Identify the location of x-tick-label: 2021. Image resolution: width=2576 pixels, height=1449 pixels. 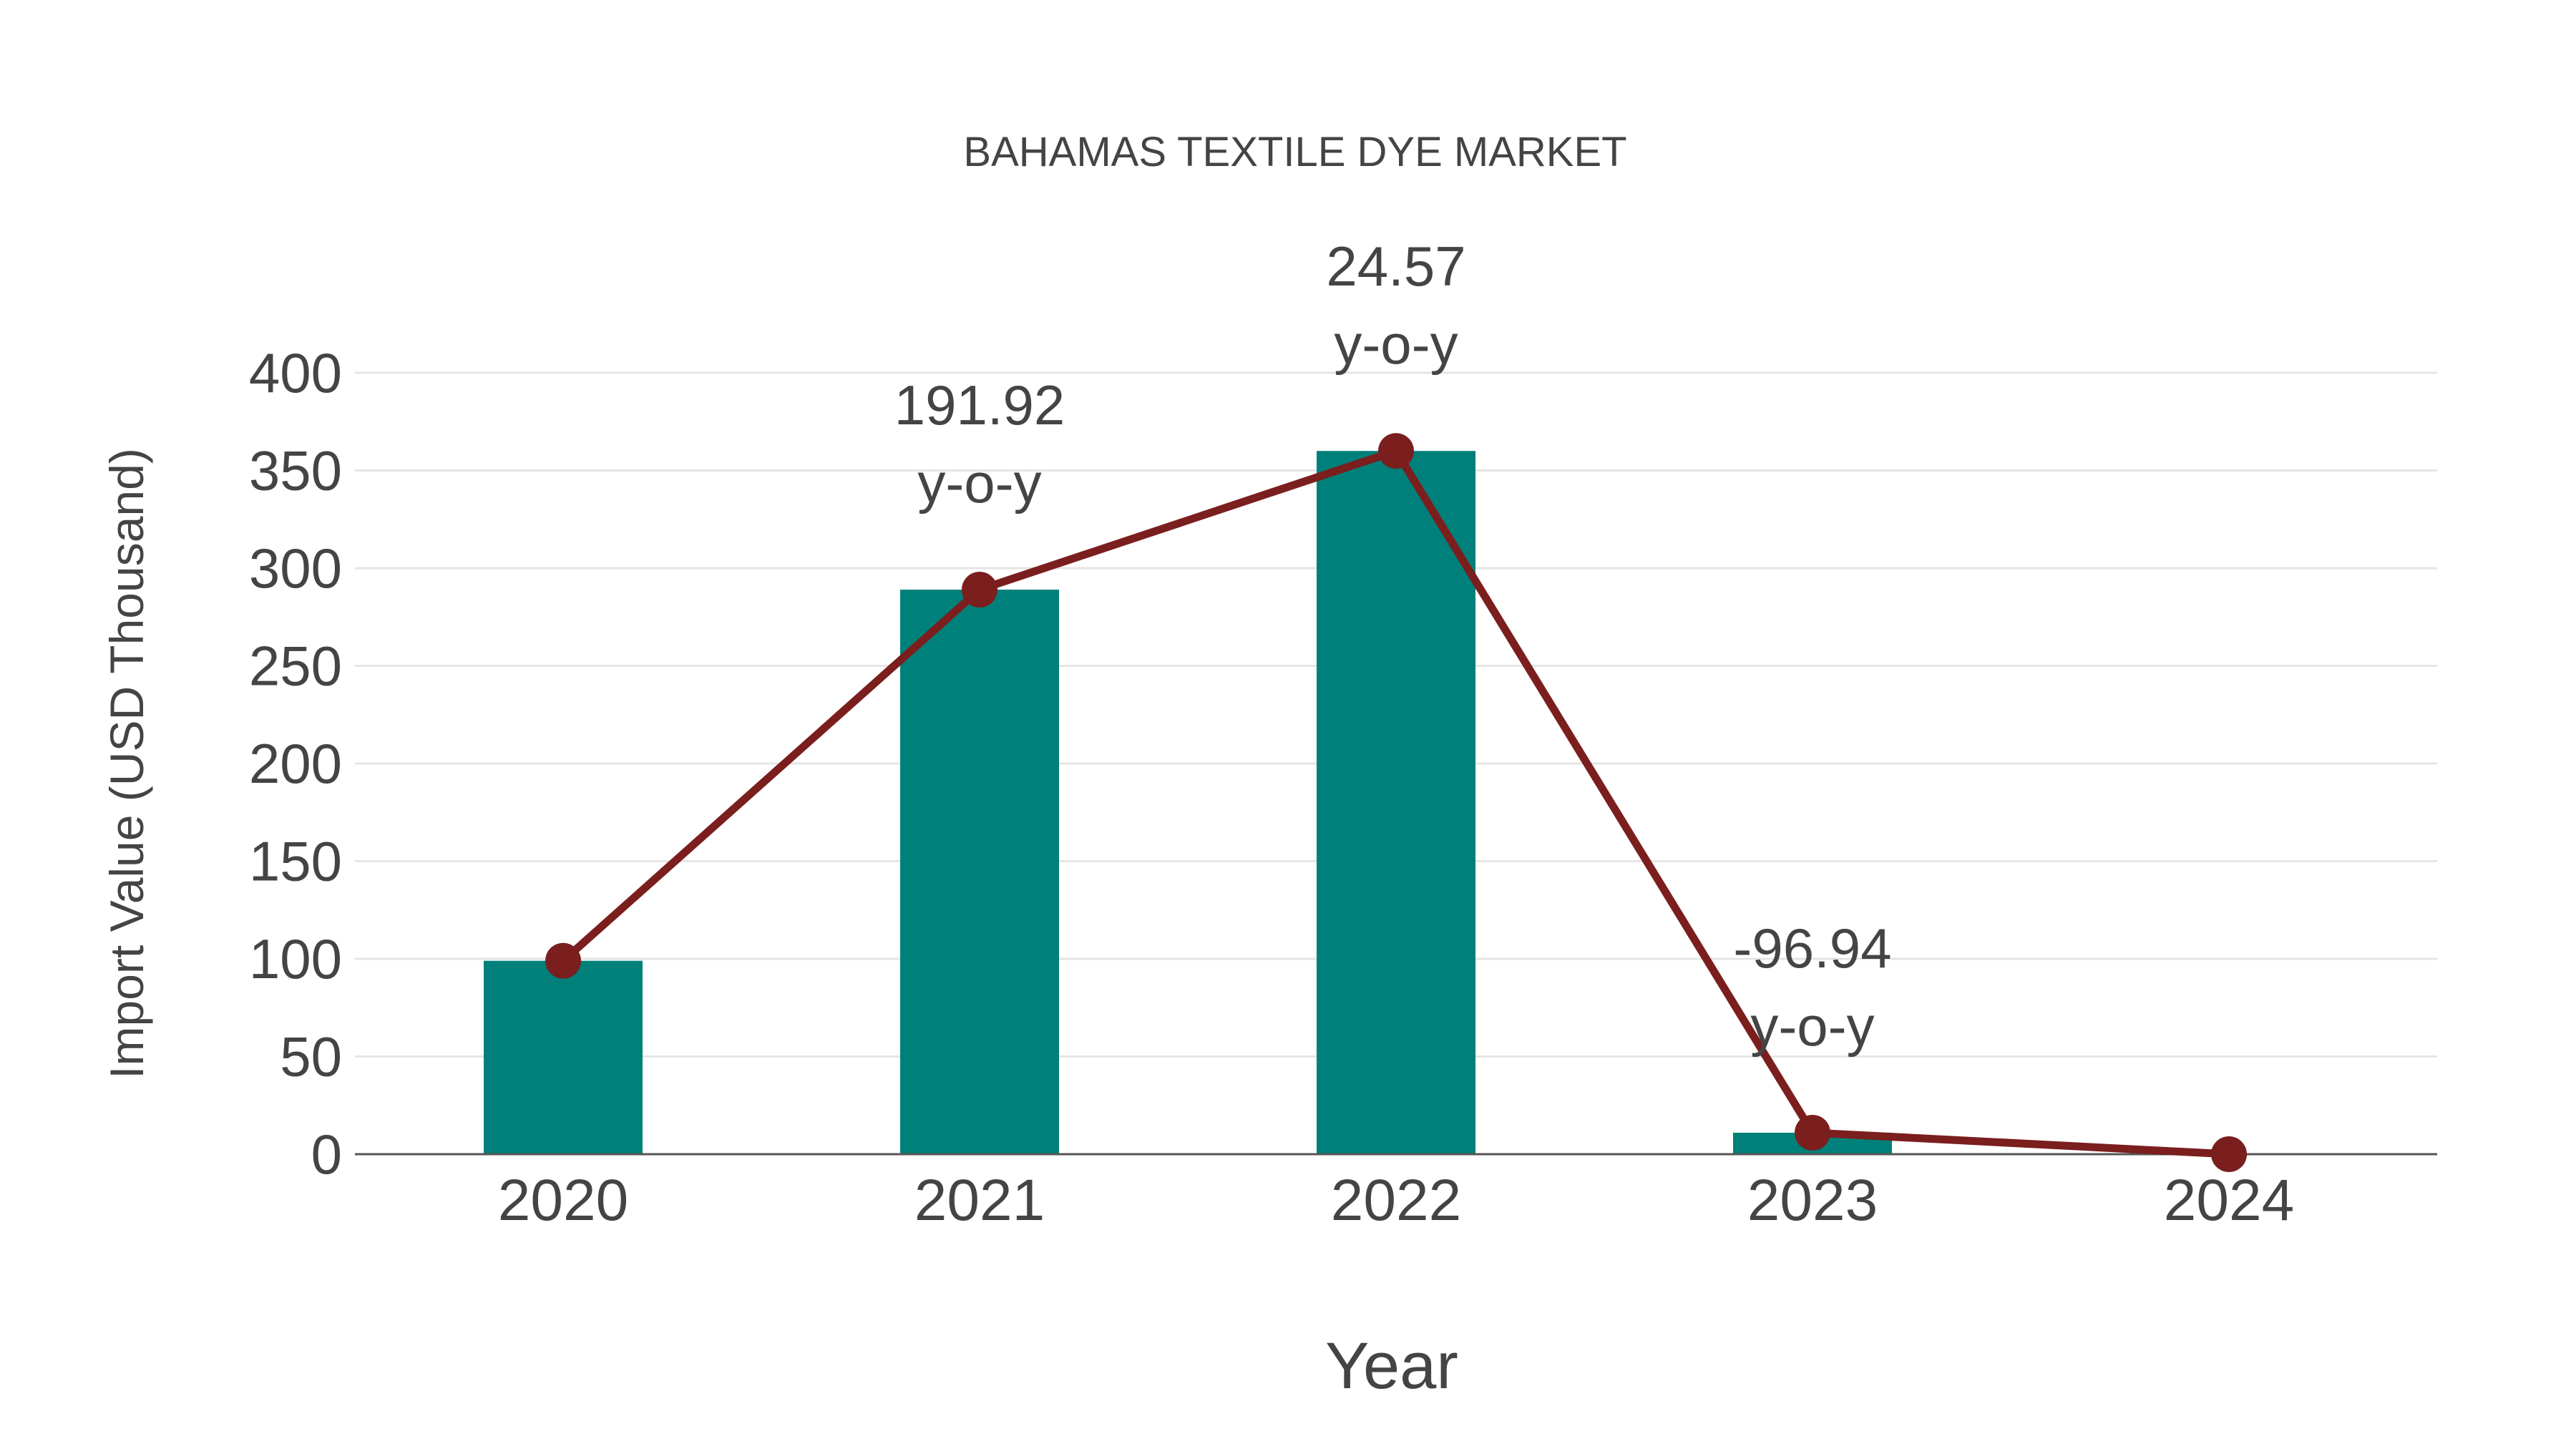
(979, 1200).